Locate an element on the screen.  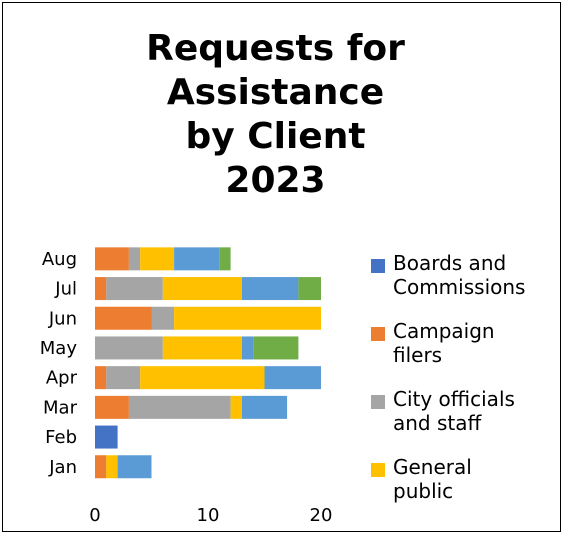
x-tick-label: 20 is located at coordinates (321, 515).